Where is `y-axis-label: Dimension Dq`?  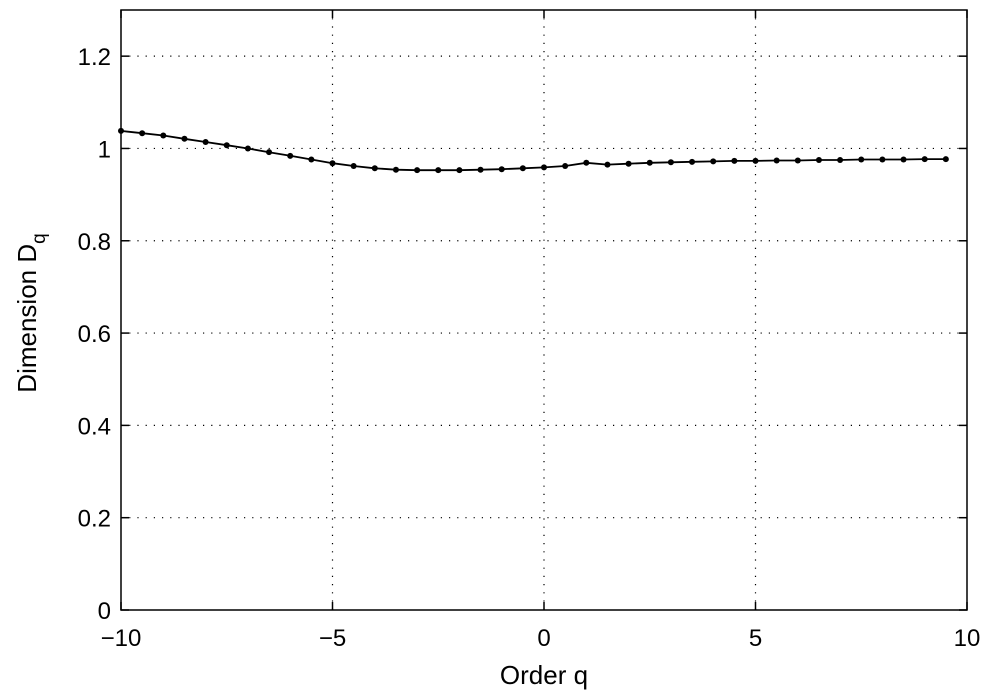
y-axis-label: Dimension Dq is located at coordinates (31, 312).